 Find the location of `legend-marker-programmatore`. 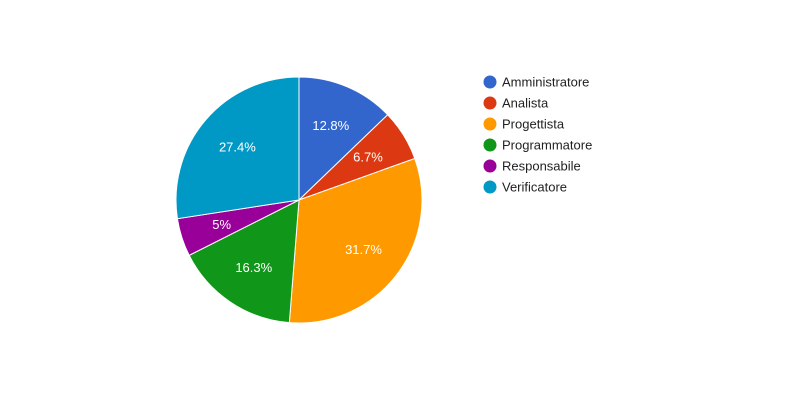

legend-marker-programmatore is located at coordinates (490, 145).